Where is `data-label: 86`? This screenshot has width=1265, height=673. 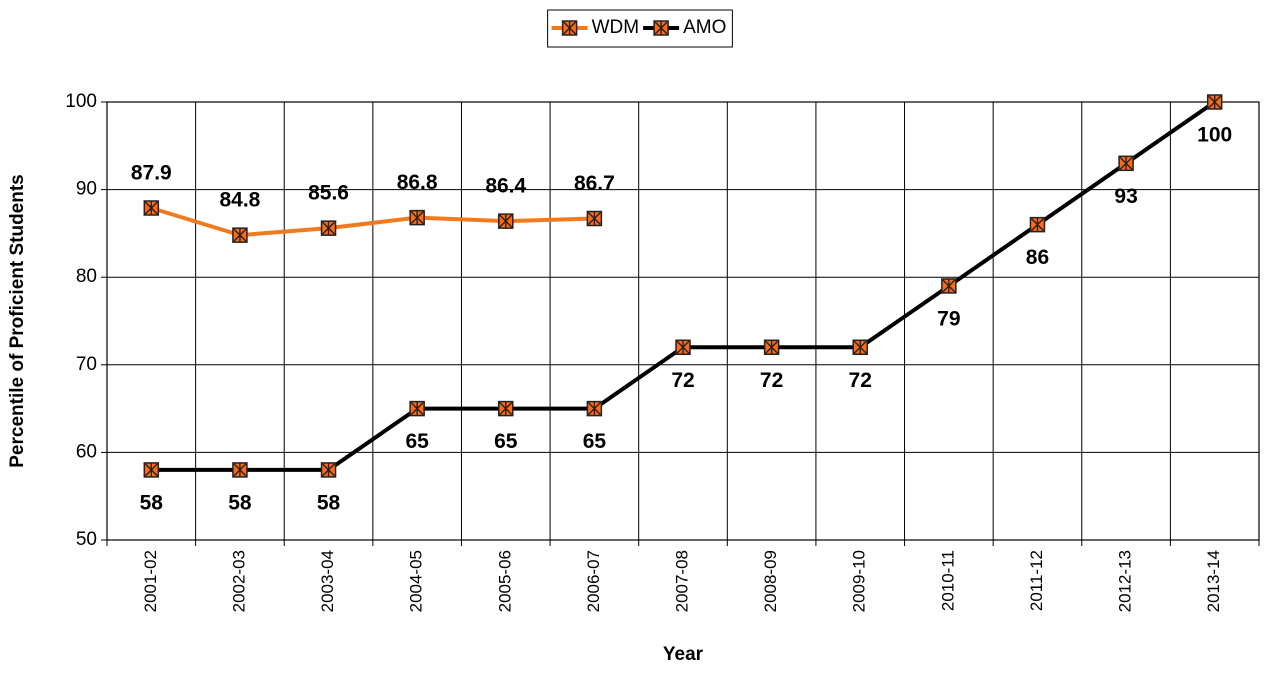 data-label: 86 is located at coordinates (1037, 257).